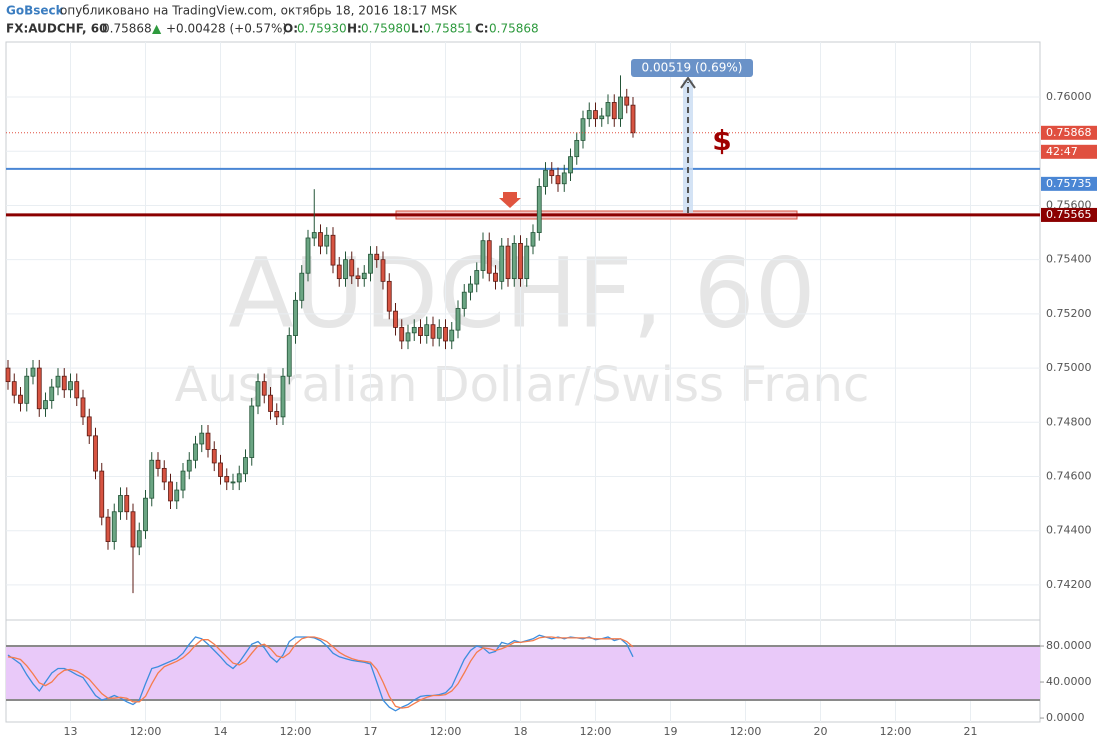  What do you see at coordinates (448, 29) in the screenshot?
I see `low: 0.75851` at bounding box center [448, 29].